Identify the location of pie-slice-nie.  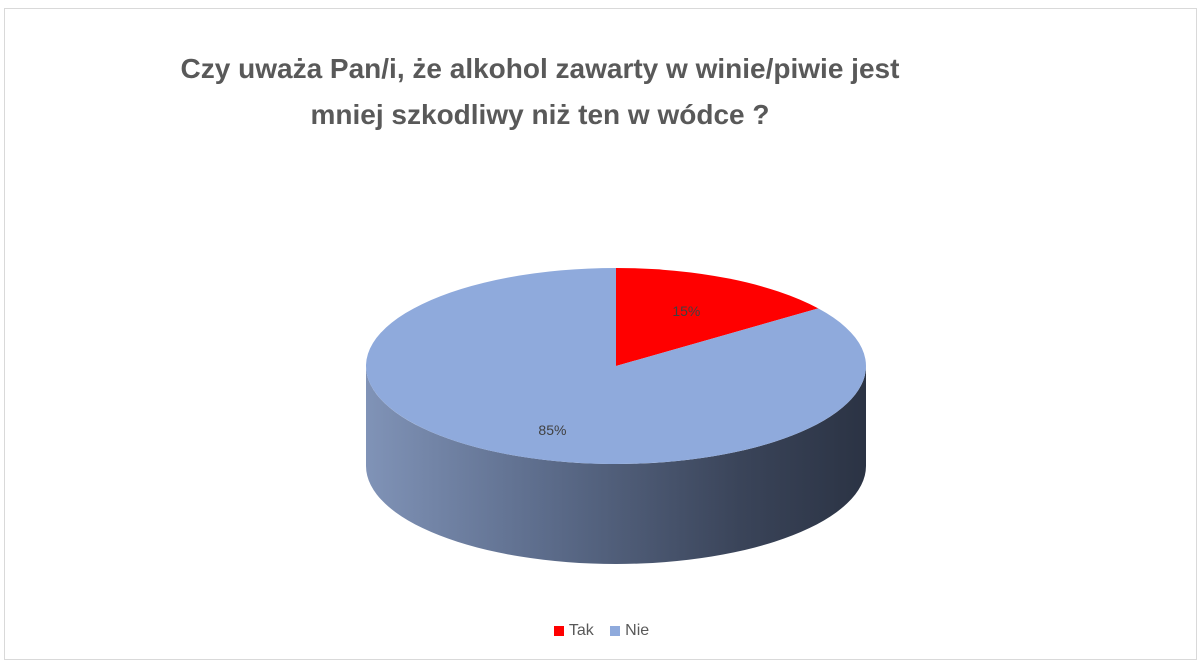
(616, 366).